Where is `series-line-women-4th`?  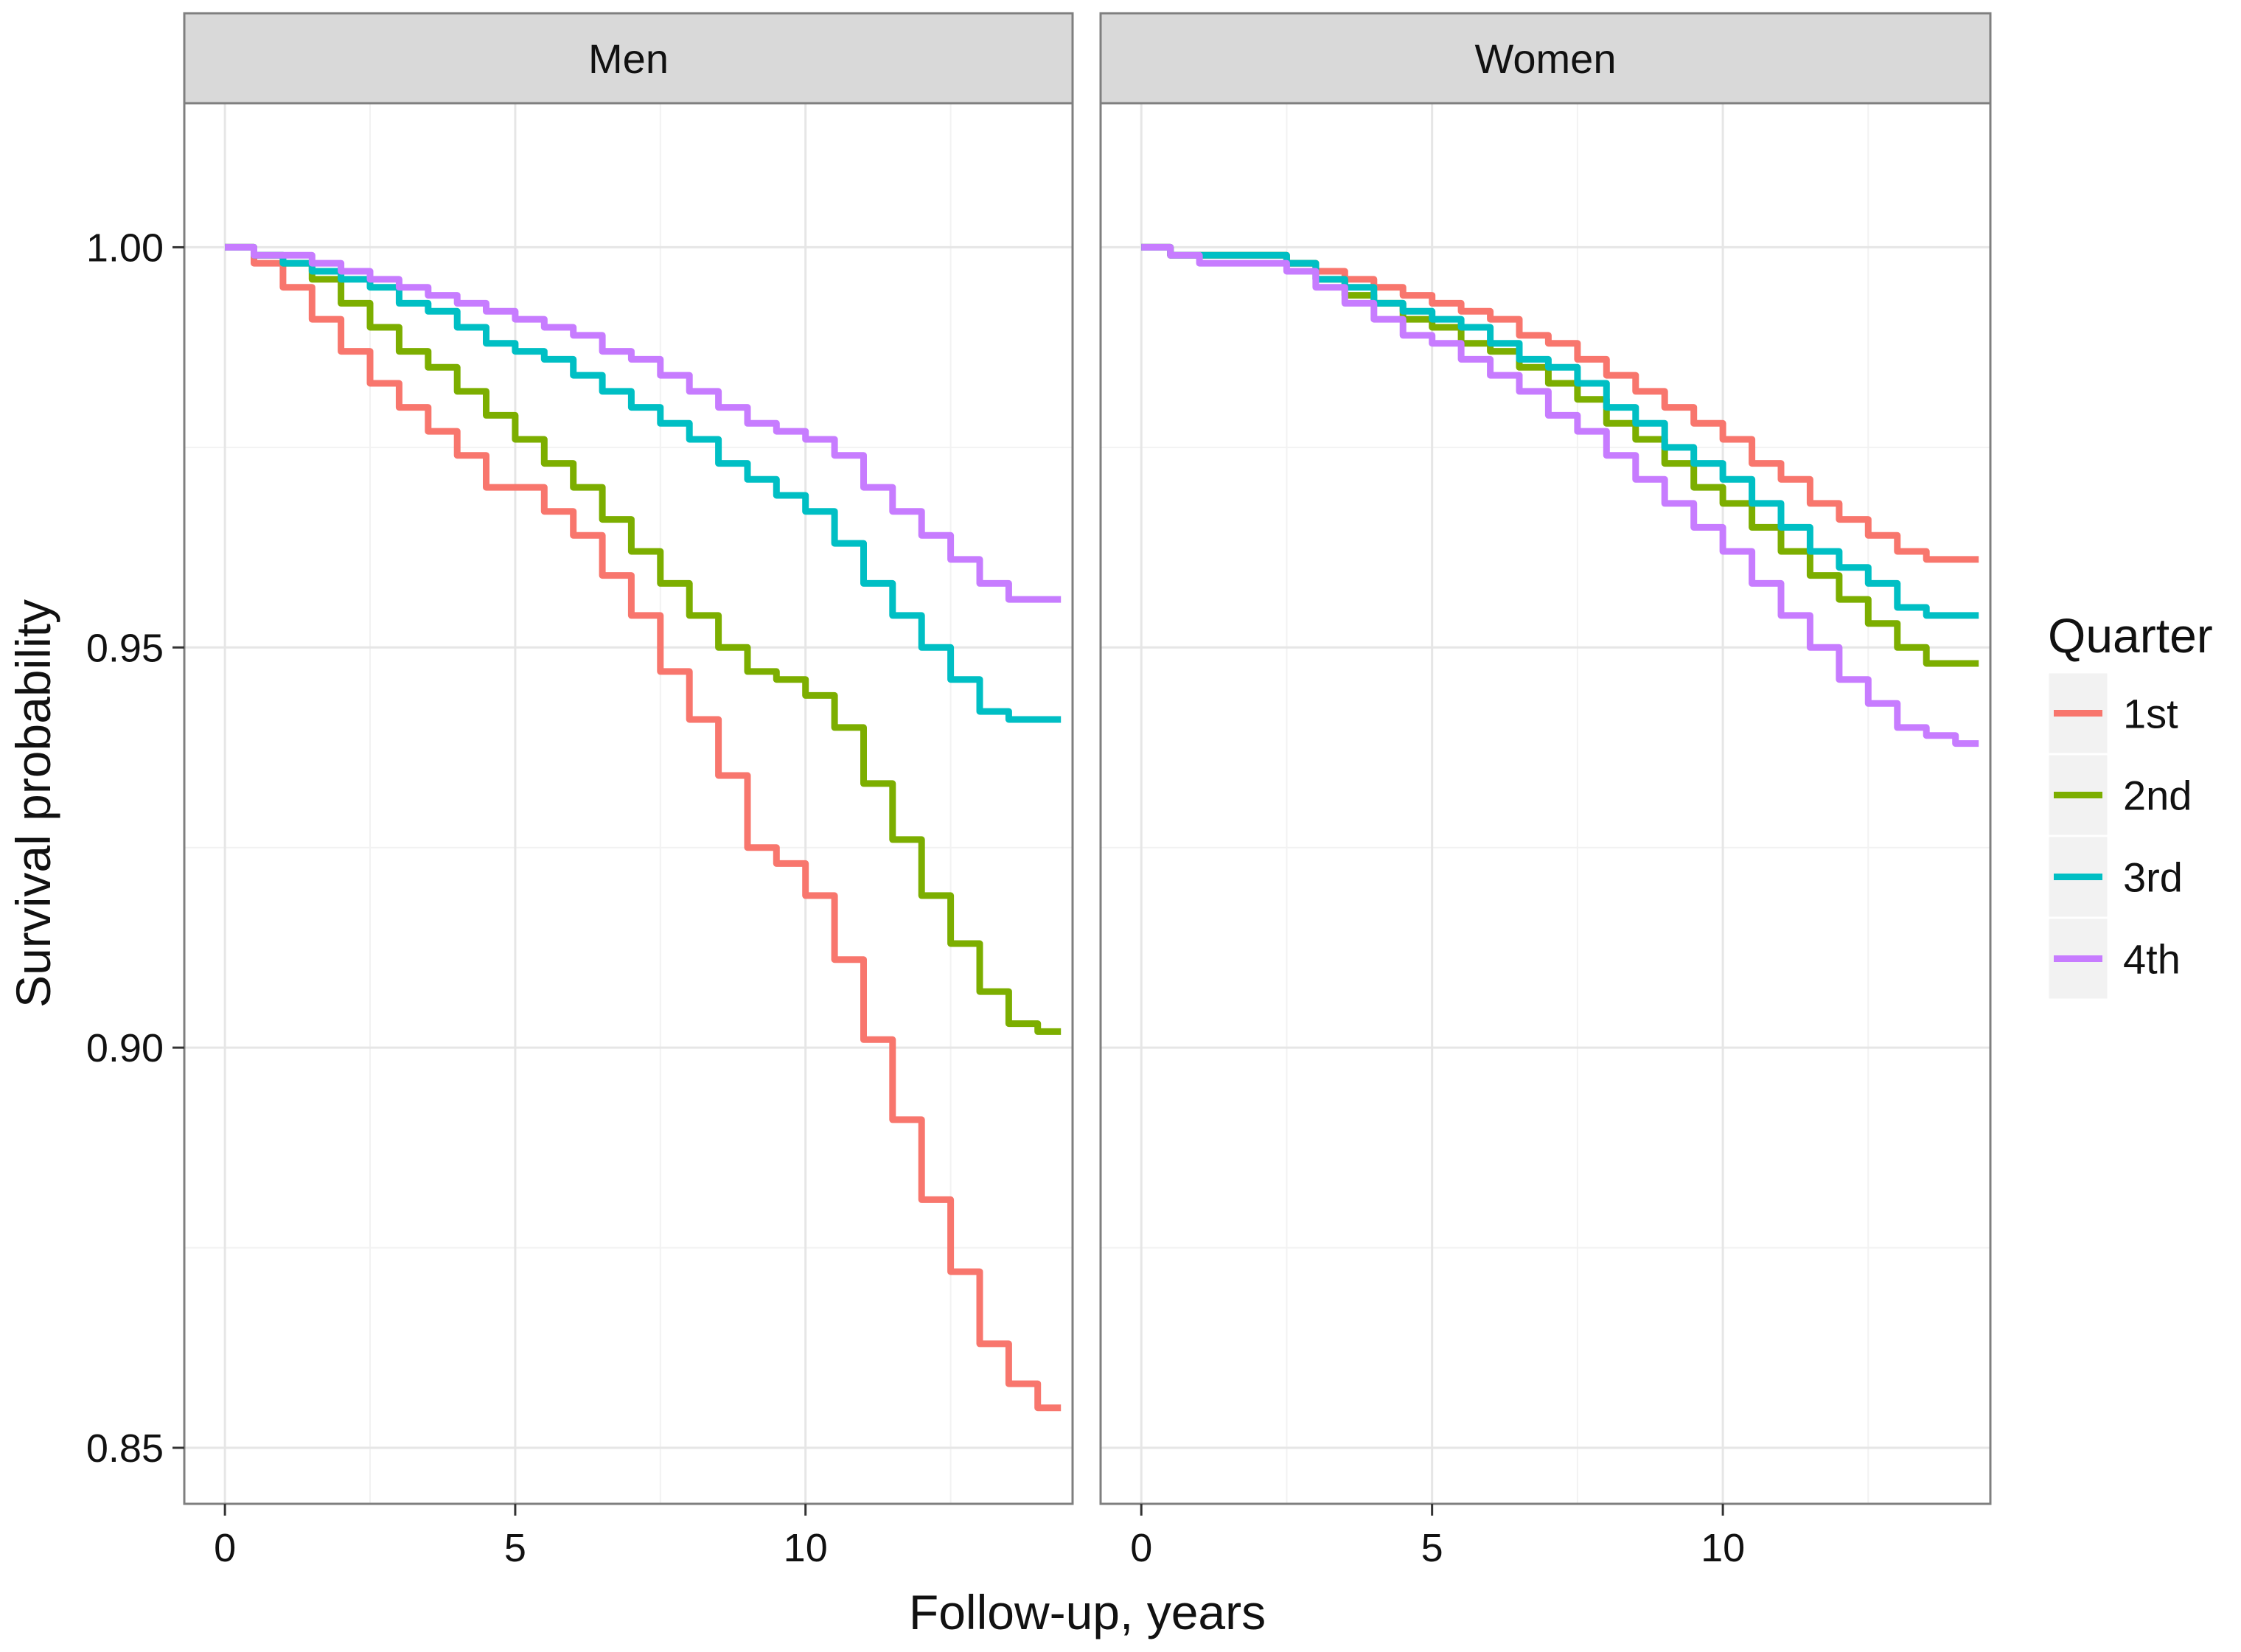
series-line-women-4th is located at coordinates (1560, 495).